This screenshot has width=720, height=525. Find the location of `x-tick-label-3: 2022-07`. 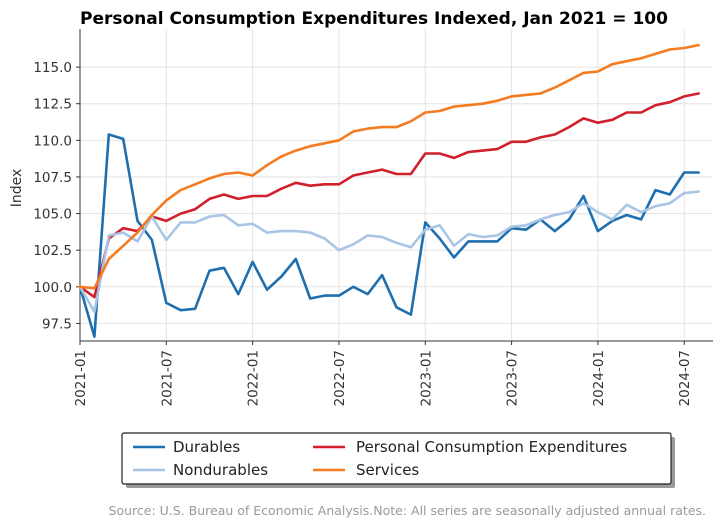

x-tick-label-3: 2022-07 is located at coordinates (340, 378).